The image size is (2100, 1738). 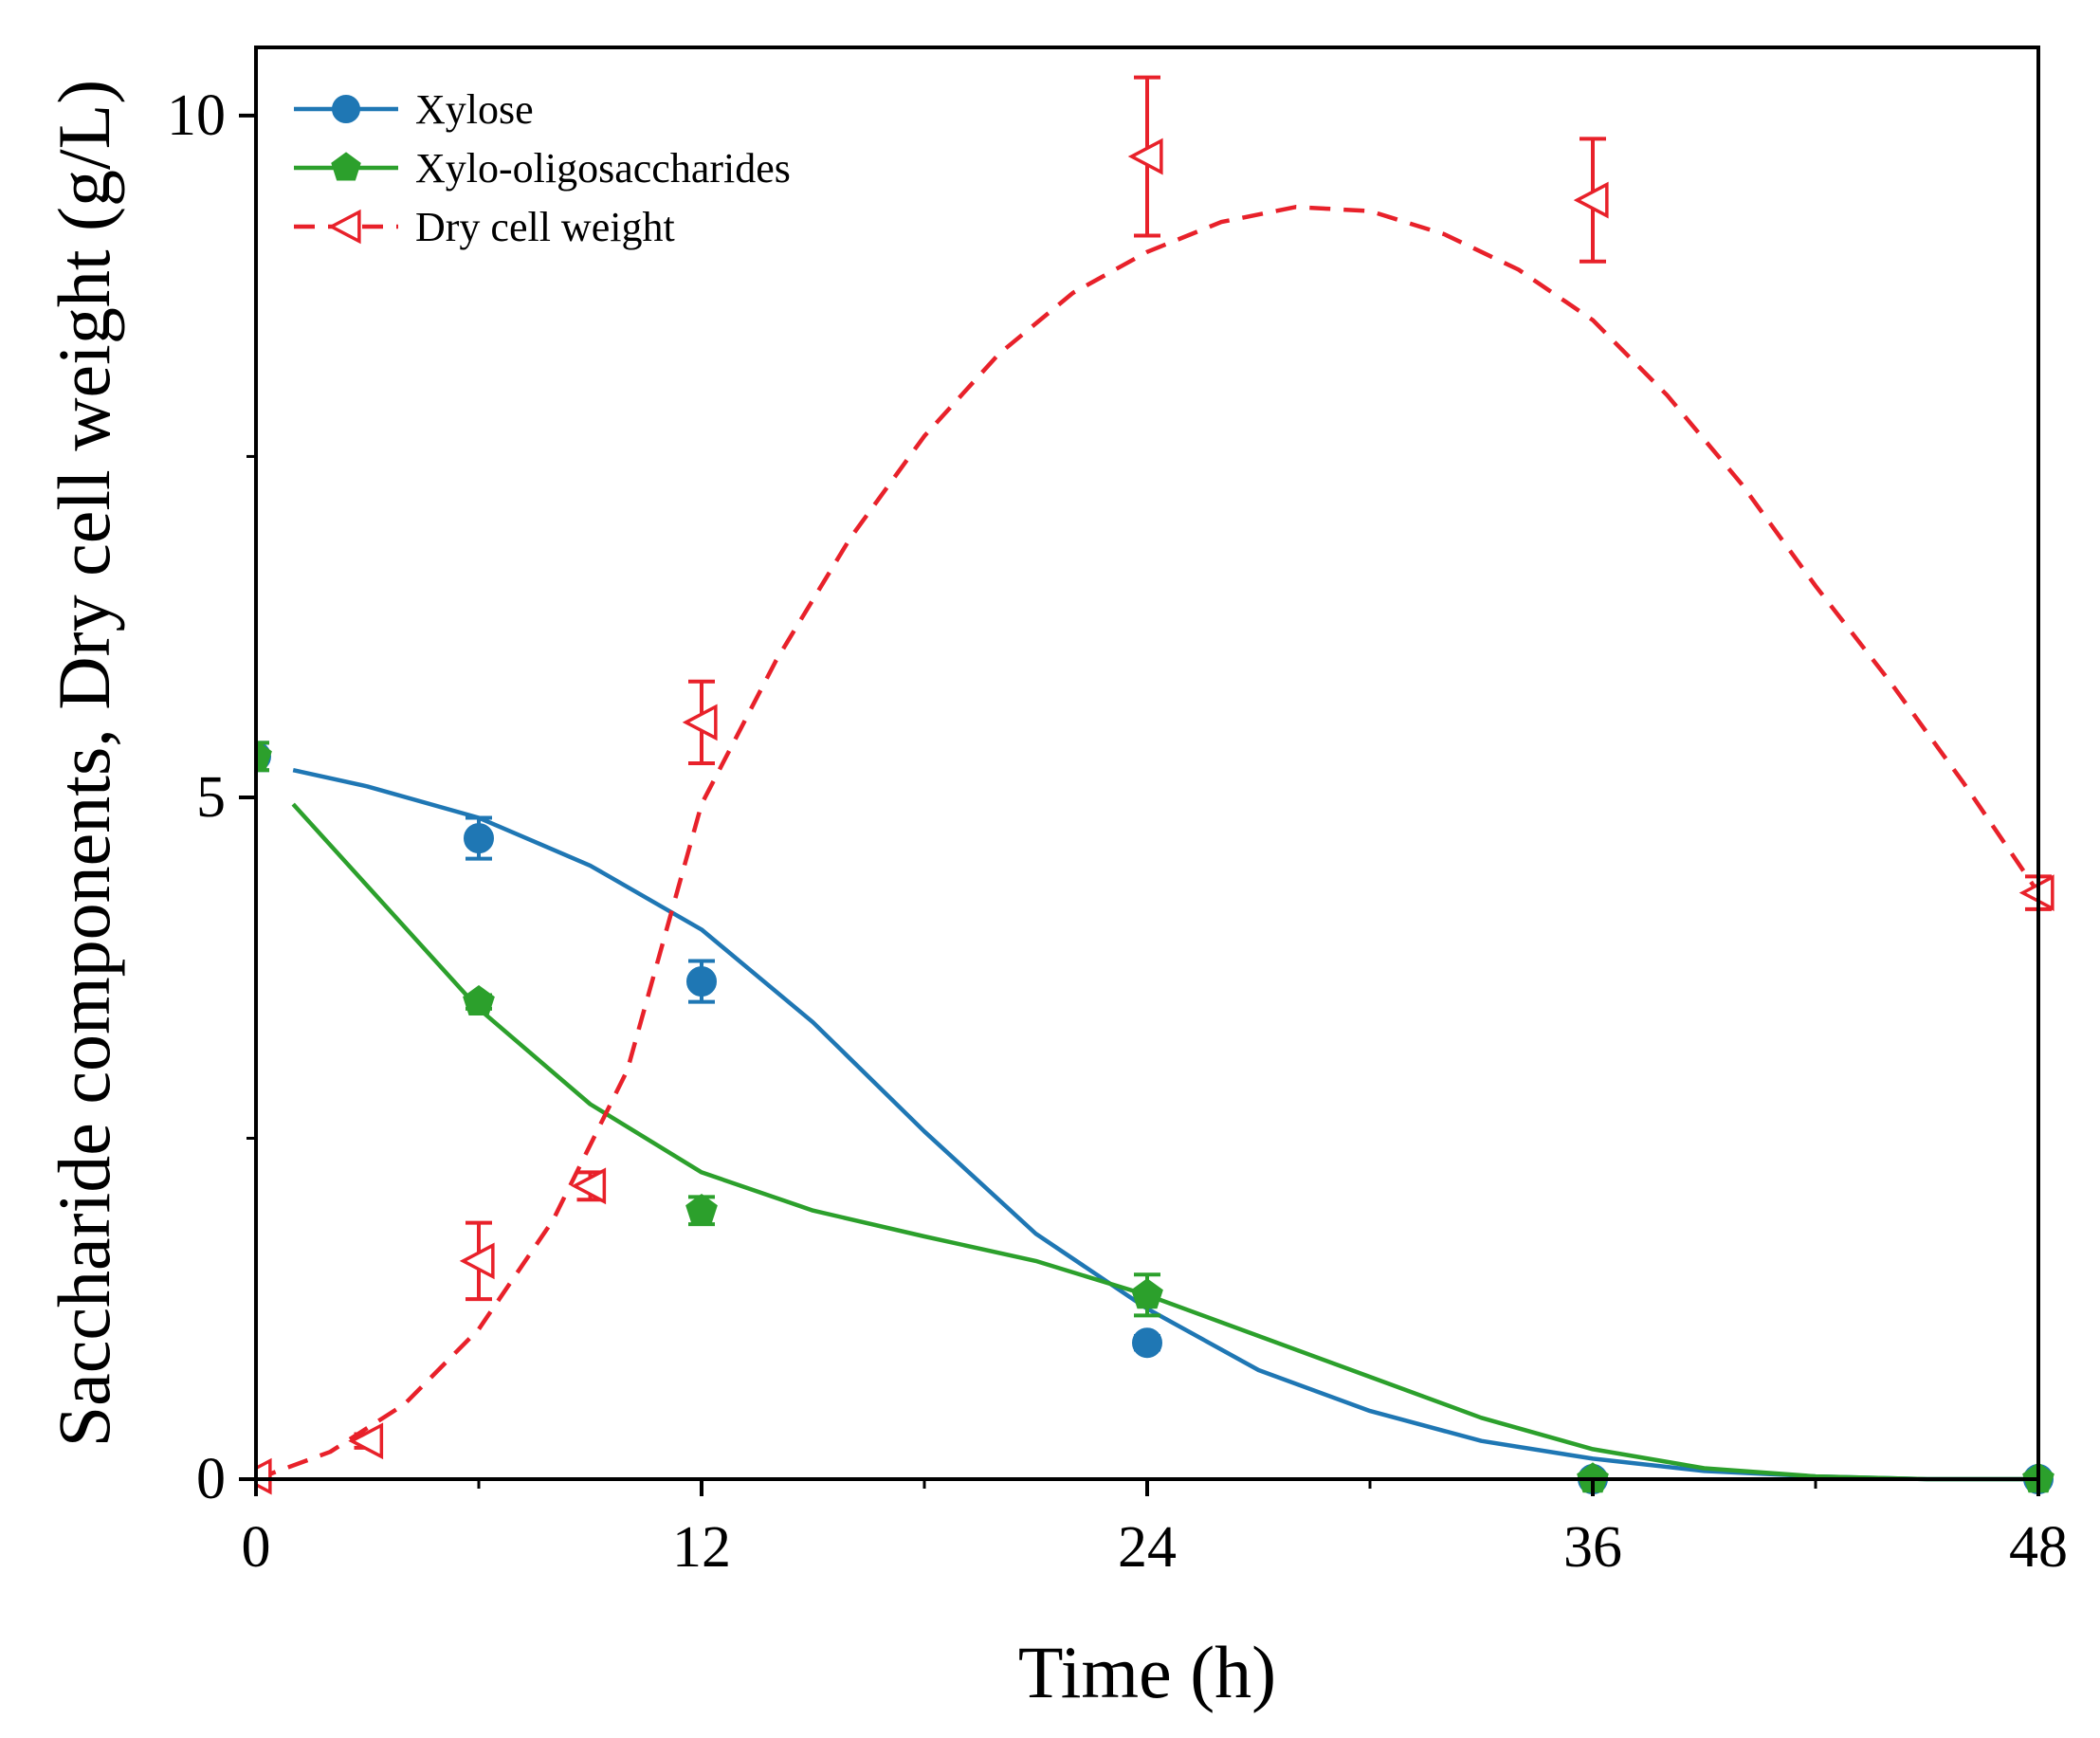 What do you see at coordinates (211, 1479) in the screenshot?
I see `y-tick-label: 0` at bounding box center [211, 1479].